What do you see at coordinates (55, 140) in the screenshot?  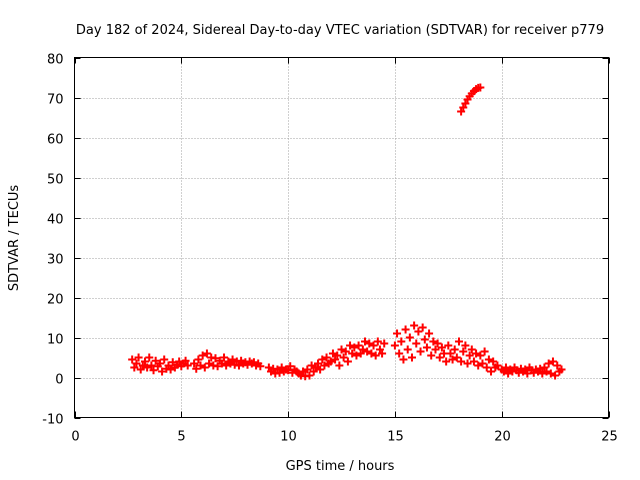 I see `y-tick-label: 60` at bounding box center [55, 140].